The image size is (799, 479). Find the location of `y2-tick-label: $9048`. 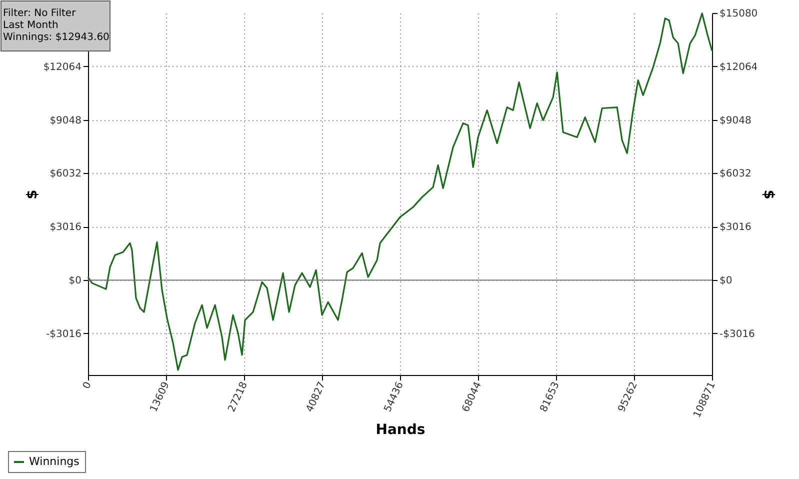

y2-tick-label: $9048 is located at coordinates (736, 120).